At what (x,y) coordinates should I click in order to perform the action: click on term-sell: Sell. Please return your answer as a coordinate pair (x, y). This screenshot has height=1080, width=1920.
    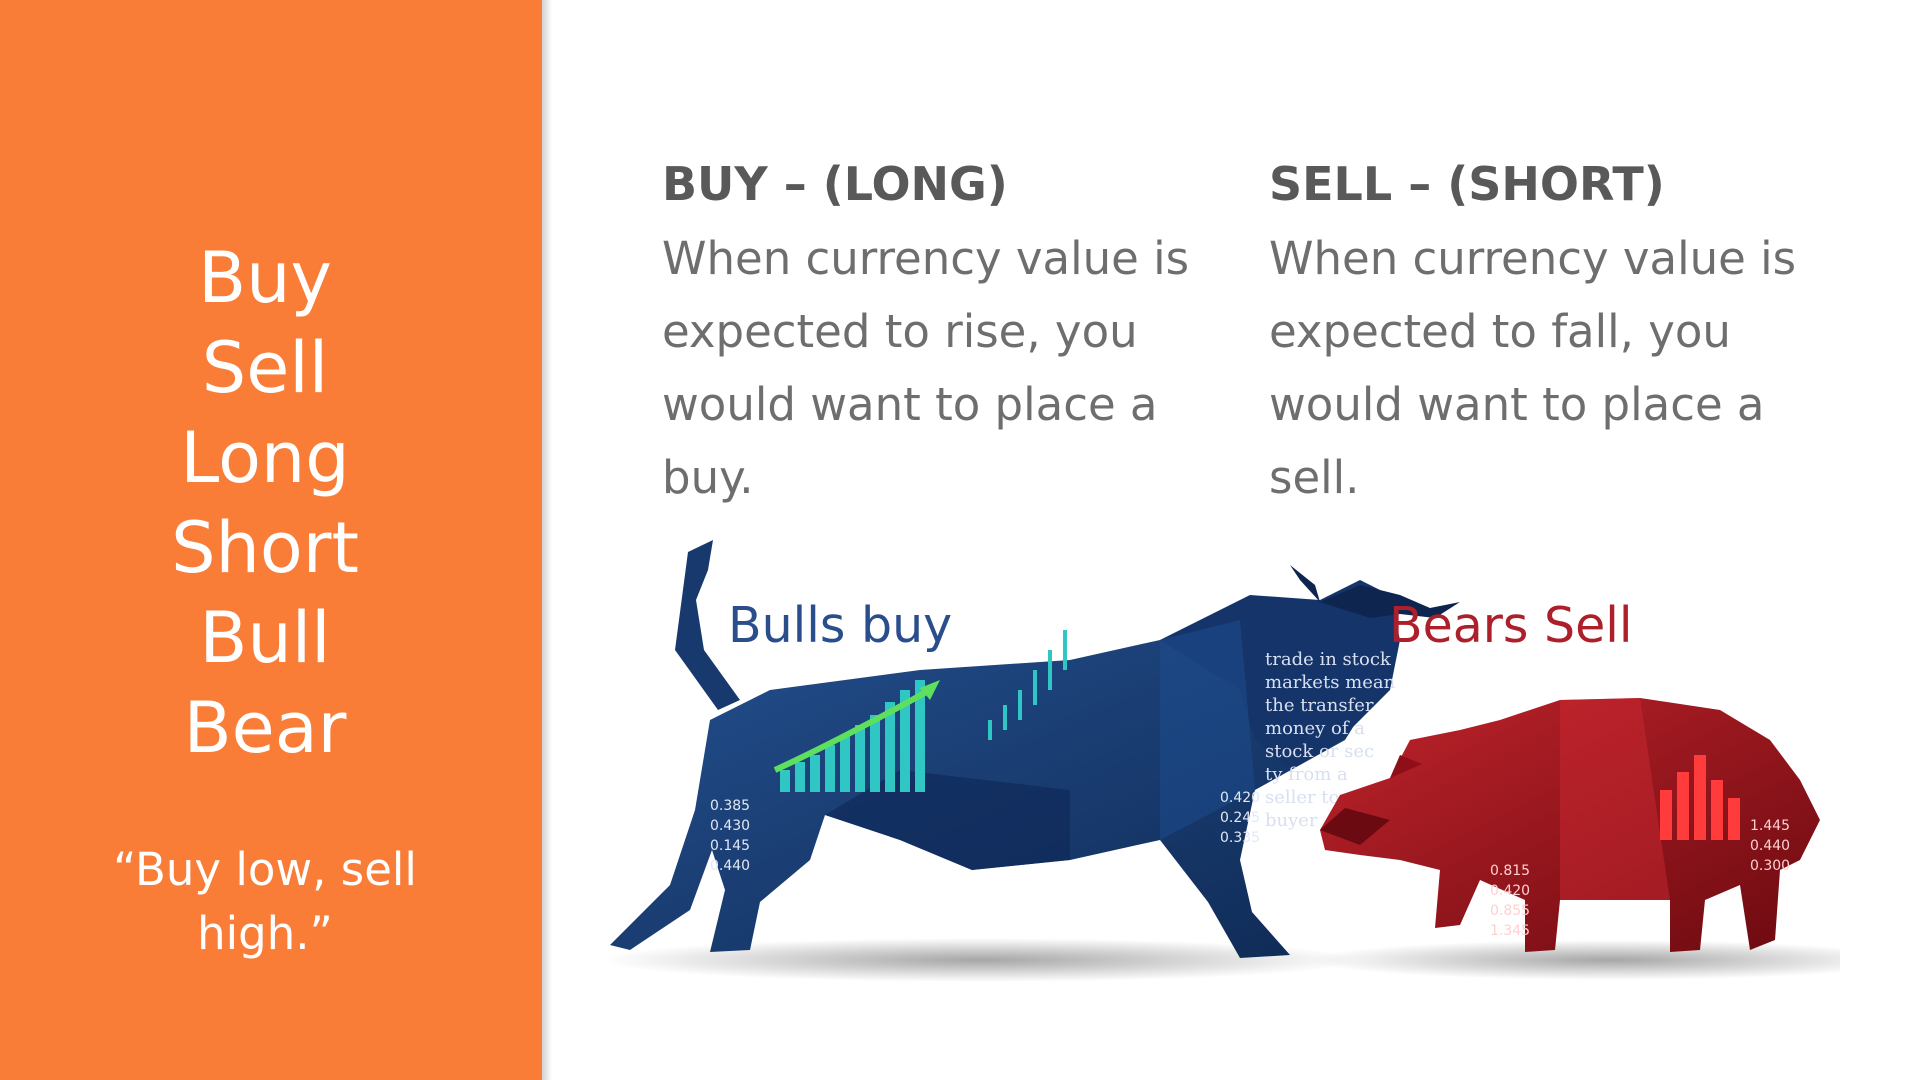
    Looking at the image, I should click on (265, 368).